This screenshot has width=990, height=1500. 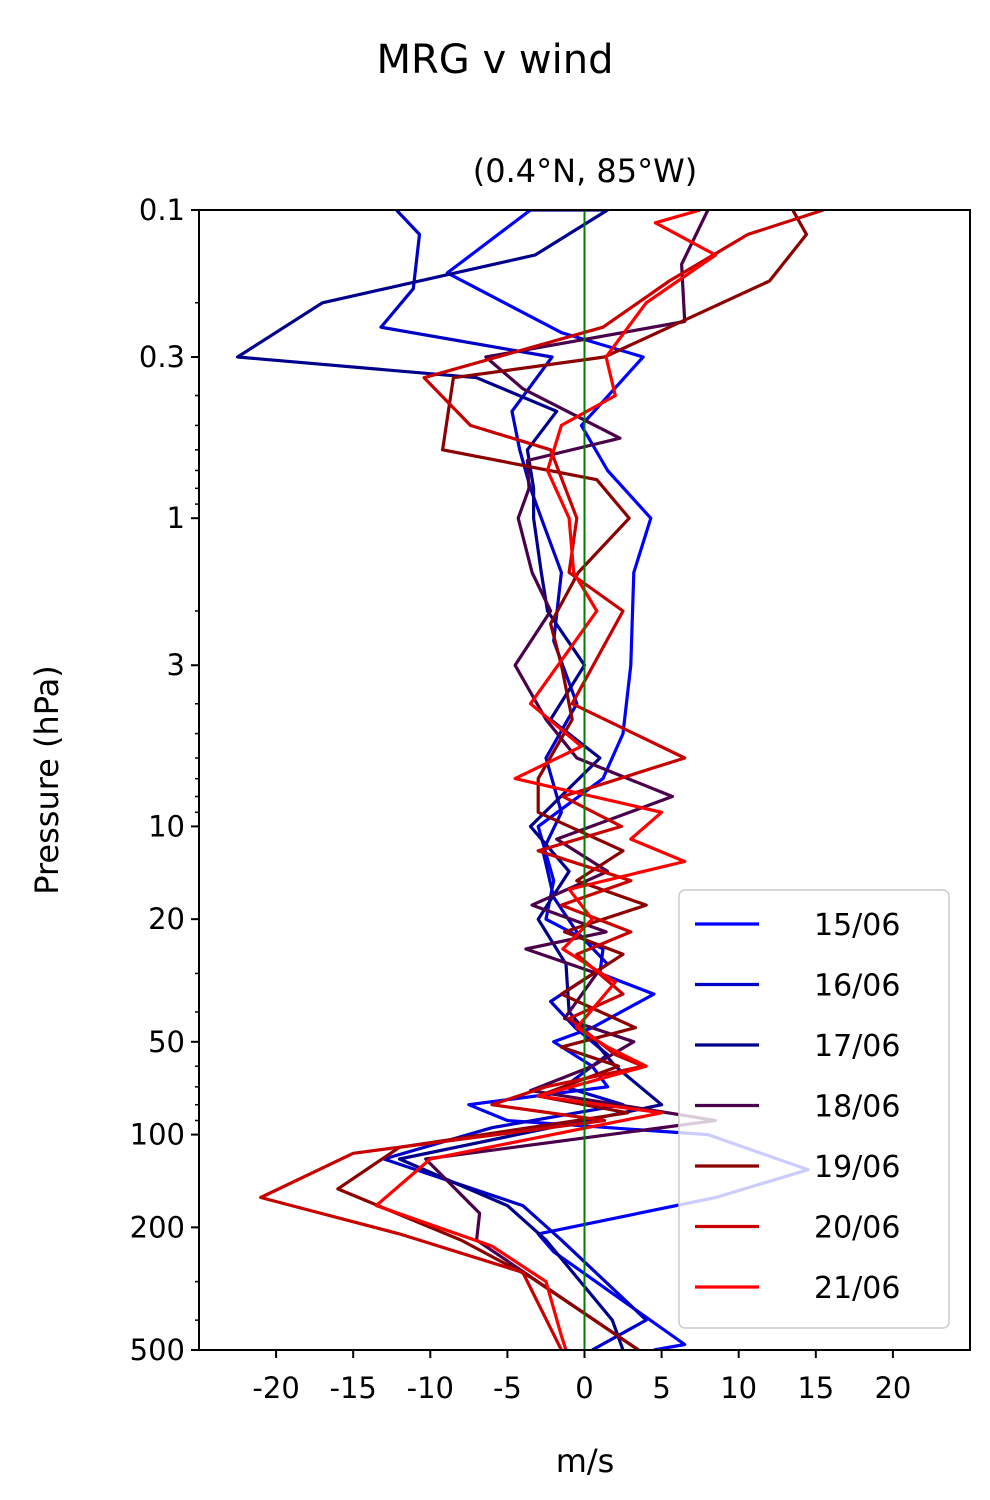 What do you see at coordinates (176, 518) in the screenshot?
I see `y-tick-label: 1` at bounding box center [176, 518].